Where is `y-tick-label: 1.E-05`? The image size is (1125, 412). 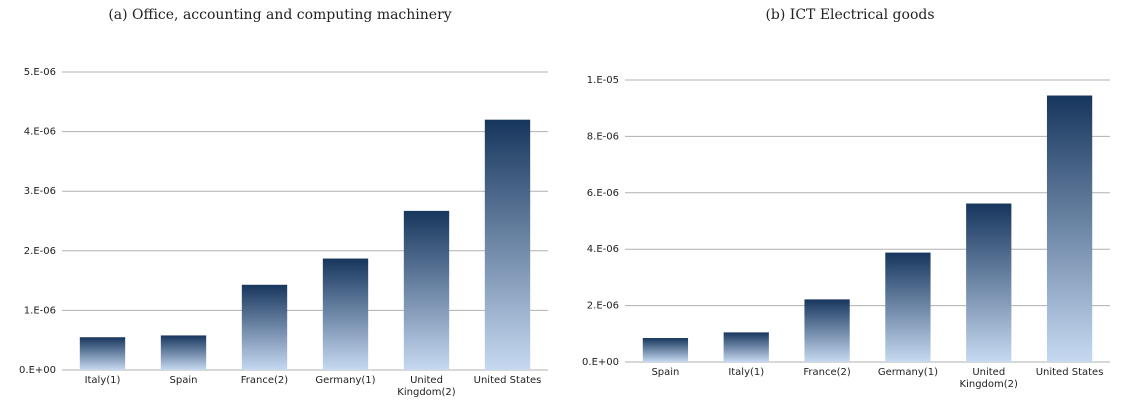 y-tick-label: 1.E-05 is located at coordinates (603, 80).